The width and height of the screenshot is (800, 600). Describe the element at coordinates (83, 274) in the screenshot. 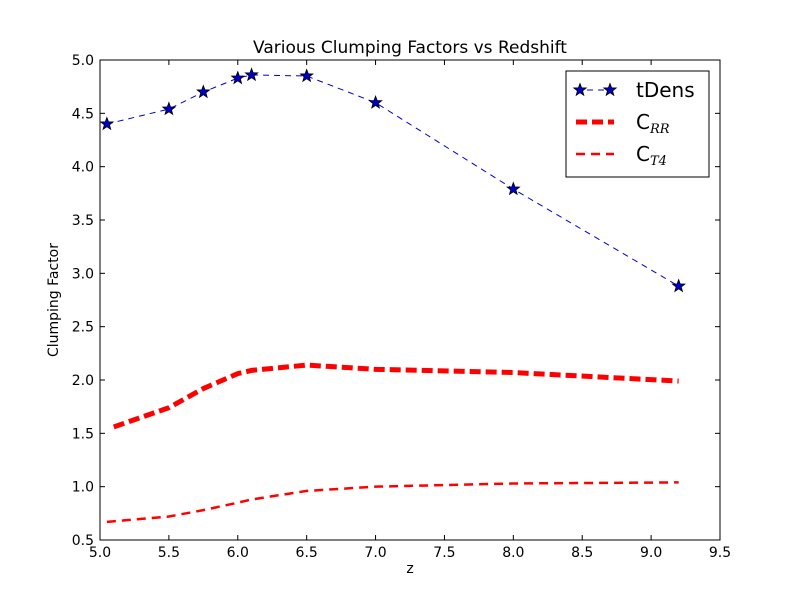

I see `y-tick-label: 3.0` at that location.